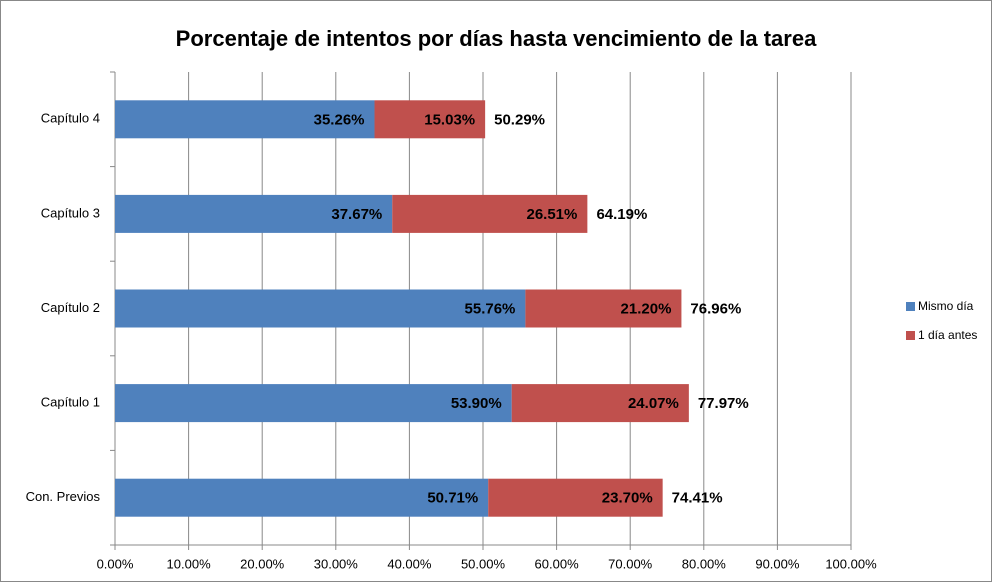 The height and width of the screenshot is (582, 992). What do you see at coordinates (777, 563) in the screenshot?
I see `x-tick-label: 90.00%` at bounding box center [777, 563].